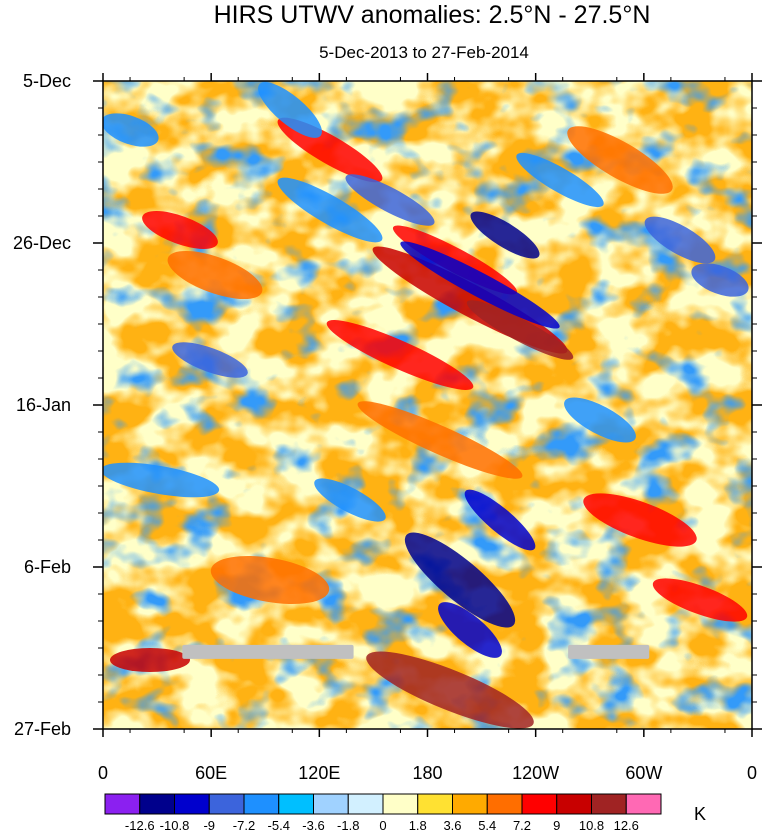 This screenshot has width=771, height=830. Describe the element at coordinates (418, 824) in the screenshot. I see `colorbar-label: 1.8` at that location.